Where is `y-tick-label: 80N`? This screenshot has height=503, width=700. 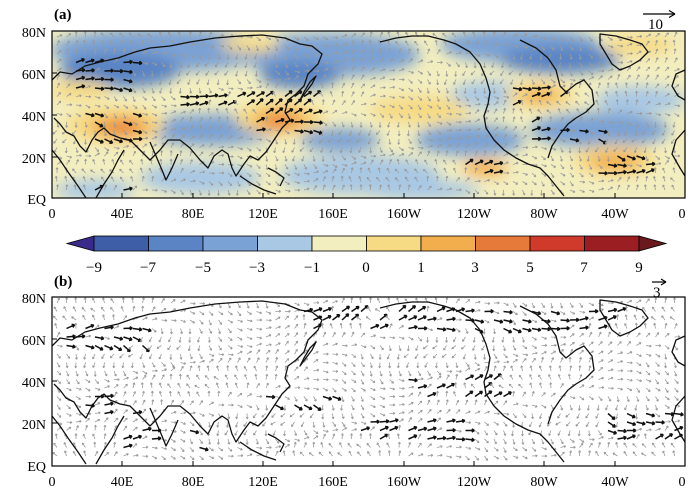
y-tick-label: 80N is located at coordinates (34, 299).